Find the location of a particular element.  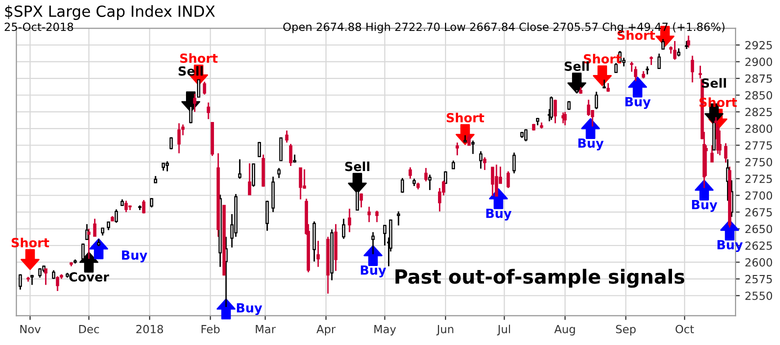

y-tick-label: 2900 is located at coordinates (758, 62).